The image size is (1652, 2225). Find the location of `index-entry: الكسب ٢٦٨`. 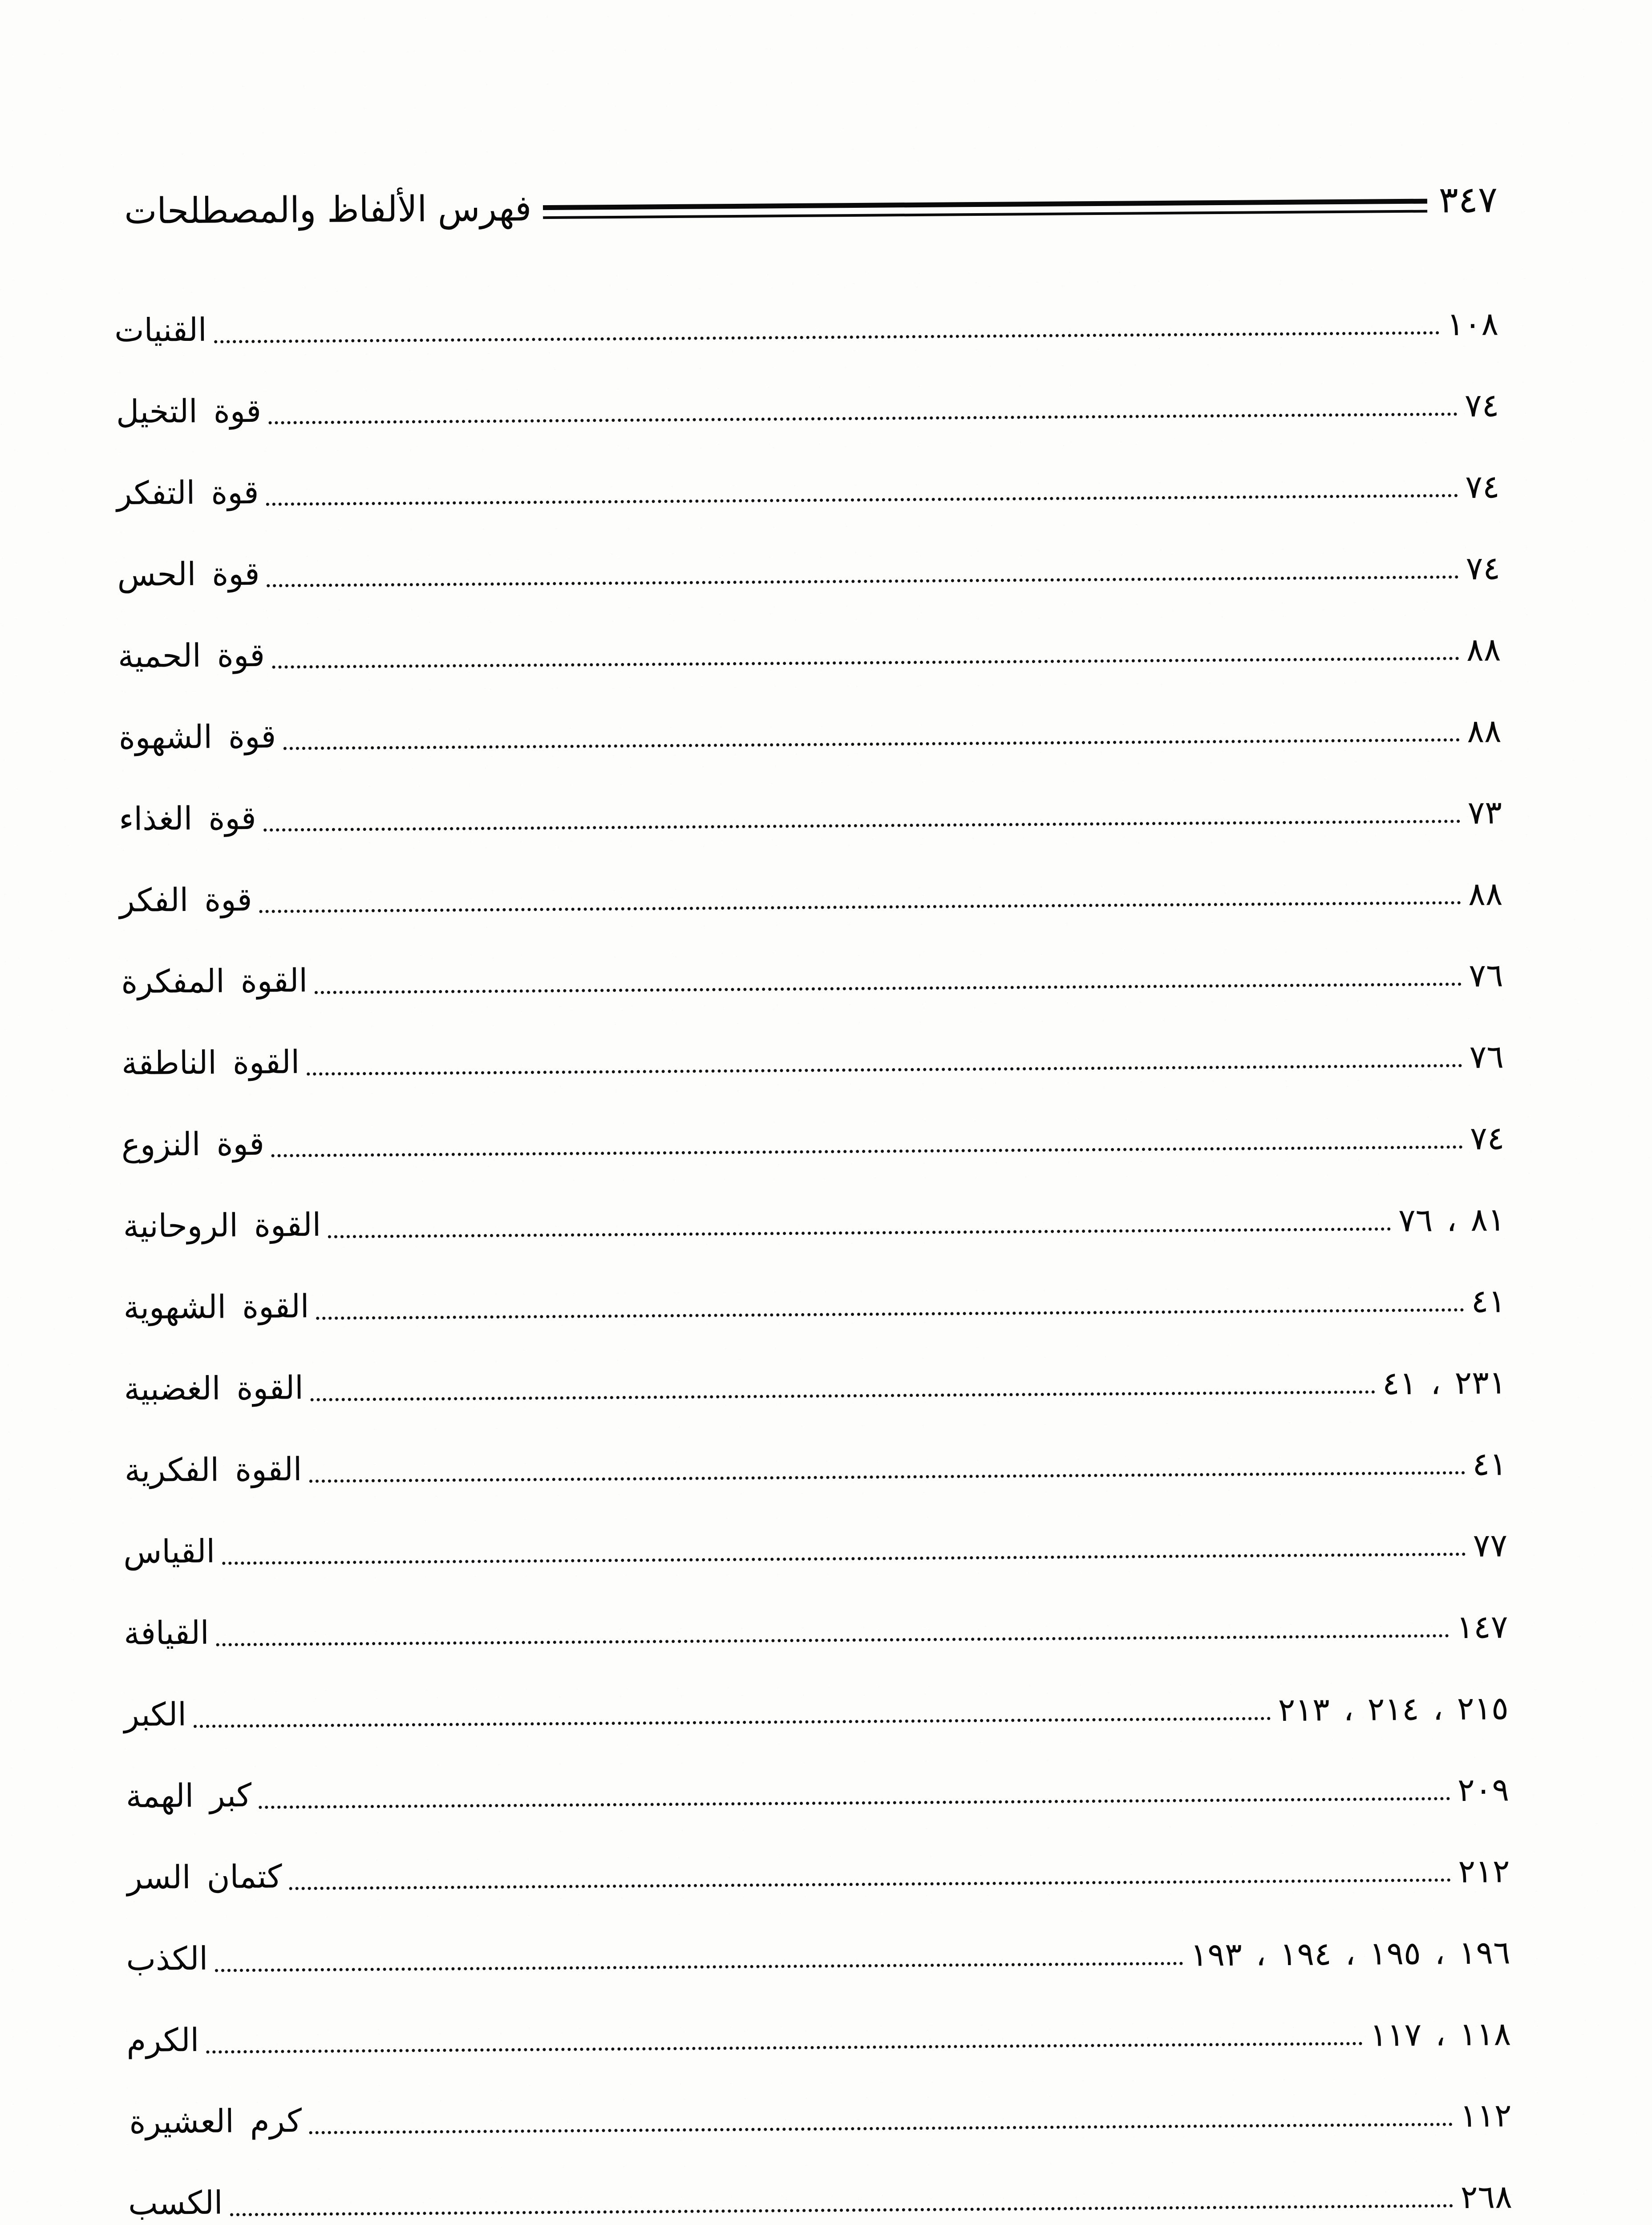

index-entry: الكسب ٢٦٨ is located at coordinates (819, 2180).